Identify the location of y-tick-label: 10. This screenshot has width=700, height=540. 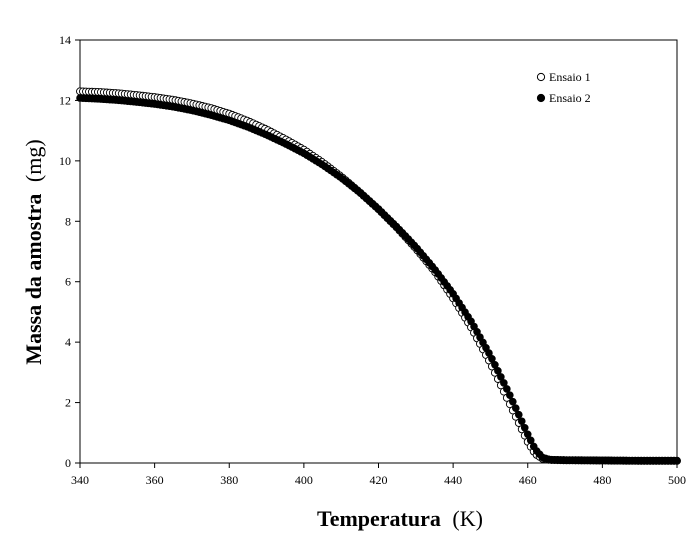
(65, 161).